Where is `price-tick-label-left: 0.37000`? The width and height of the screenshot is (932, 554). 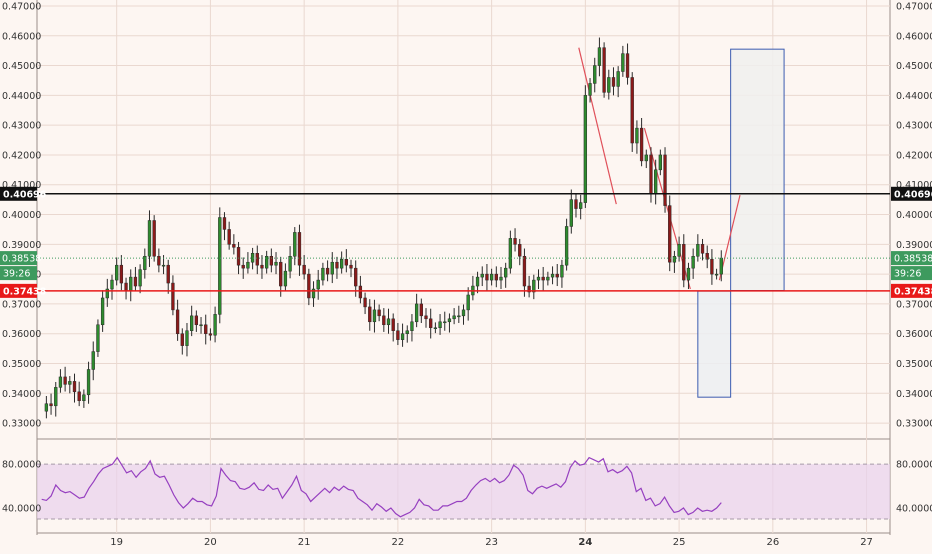
price-tick-label-left: 0.37000 is located at coordinates (21, 304).